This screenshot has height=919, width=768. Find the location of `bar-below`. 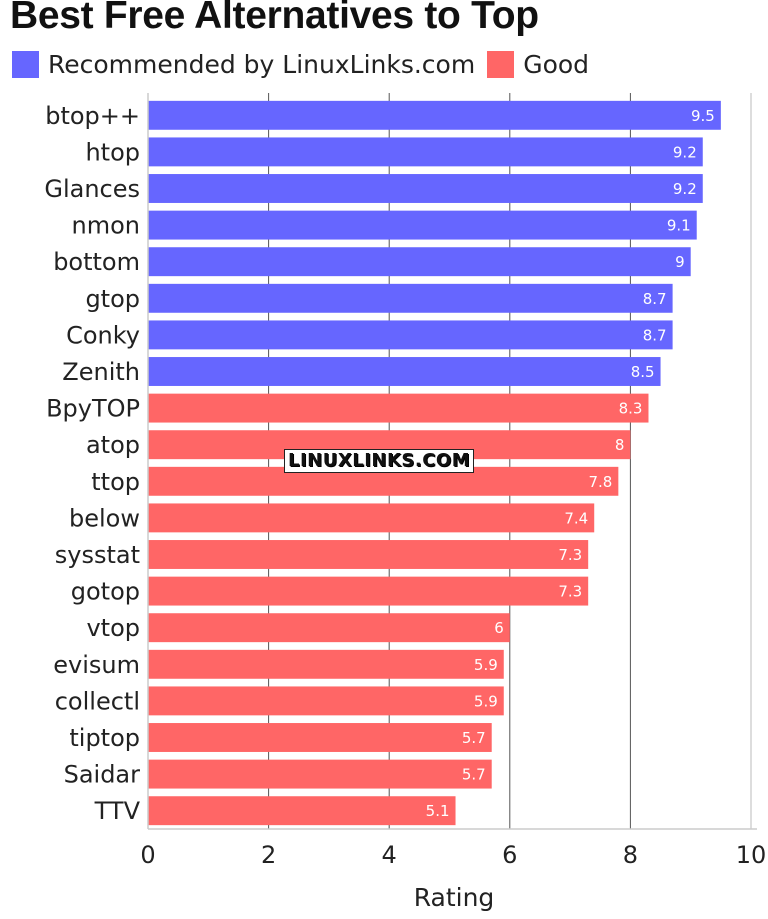

bar-below is located at coordinates (371, 518).